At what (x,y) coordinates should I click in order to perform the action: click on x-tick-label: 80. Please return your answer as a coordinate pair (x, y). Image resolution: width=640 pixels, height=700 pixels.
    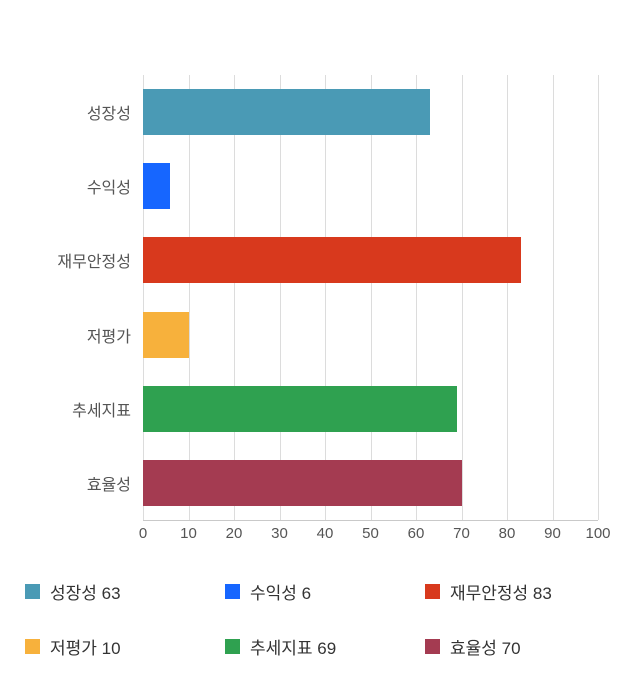
    Looking at the image, I should click on (507, 533).